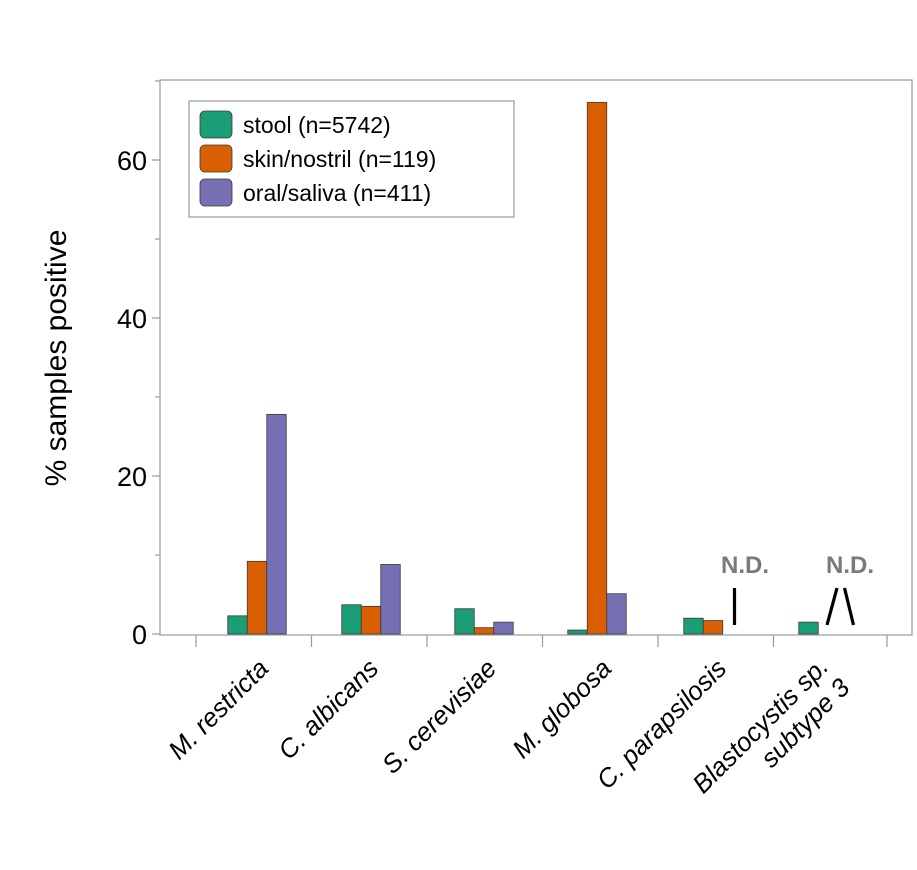 Image resolution: width=917 pixels, height=870 pixels. I want to click on x-tick-label-line: M. globosa, so click(561, 708).